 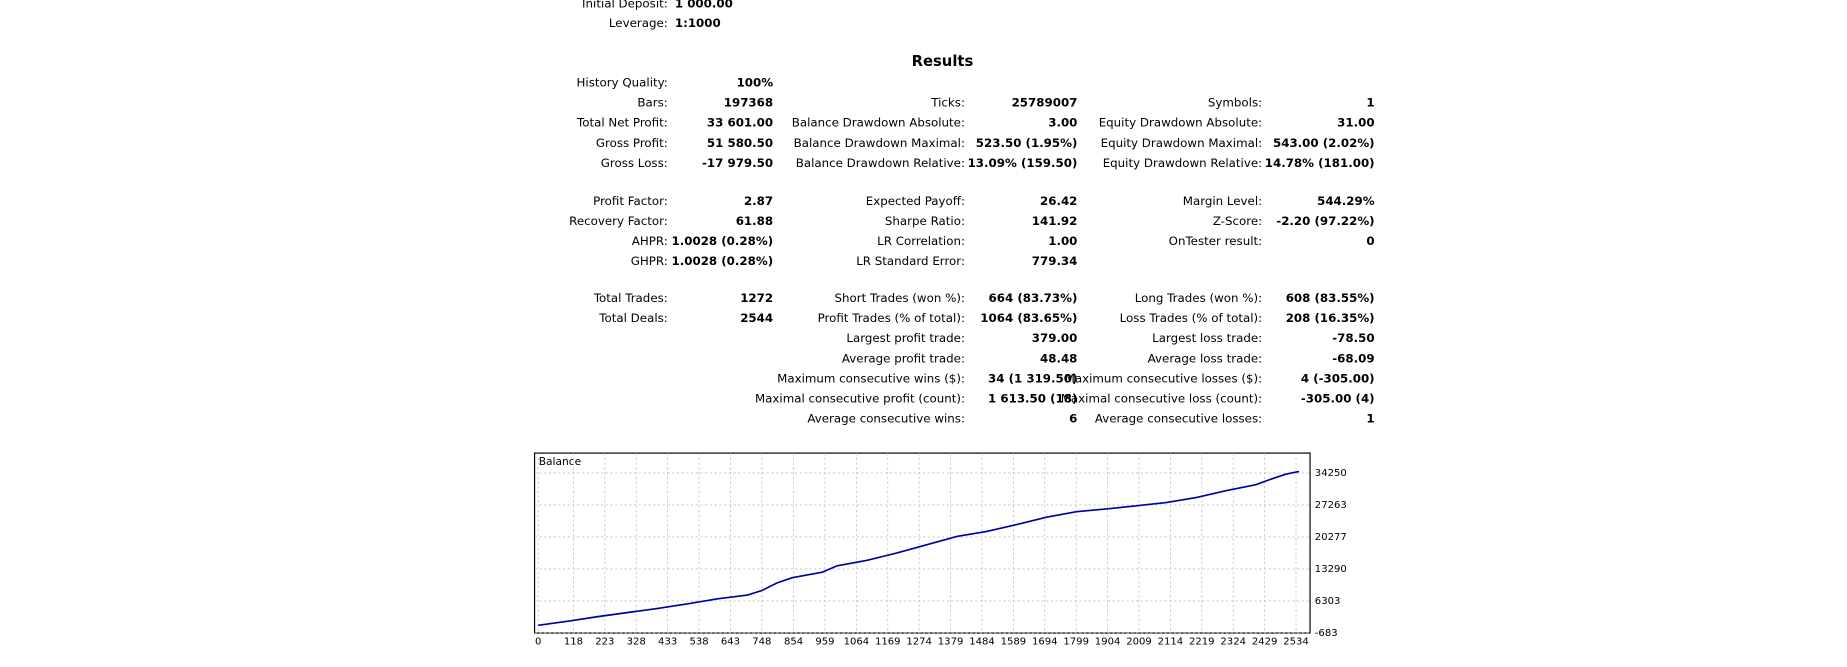 I want to click on stat-label: Profit Trades (% of total):, so click(x=891, y=318).